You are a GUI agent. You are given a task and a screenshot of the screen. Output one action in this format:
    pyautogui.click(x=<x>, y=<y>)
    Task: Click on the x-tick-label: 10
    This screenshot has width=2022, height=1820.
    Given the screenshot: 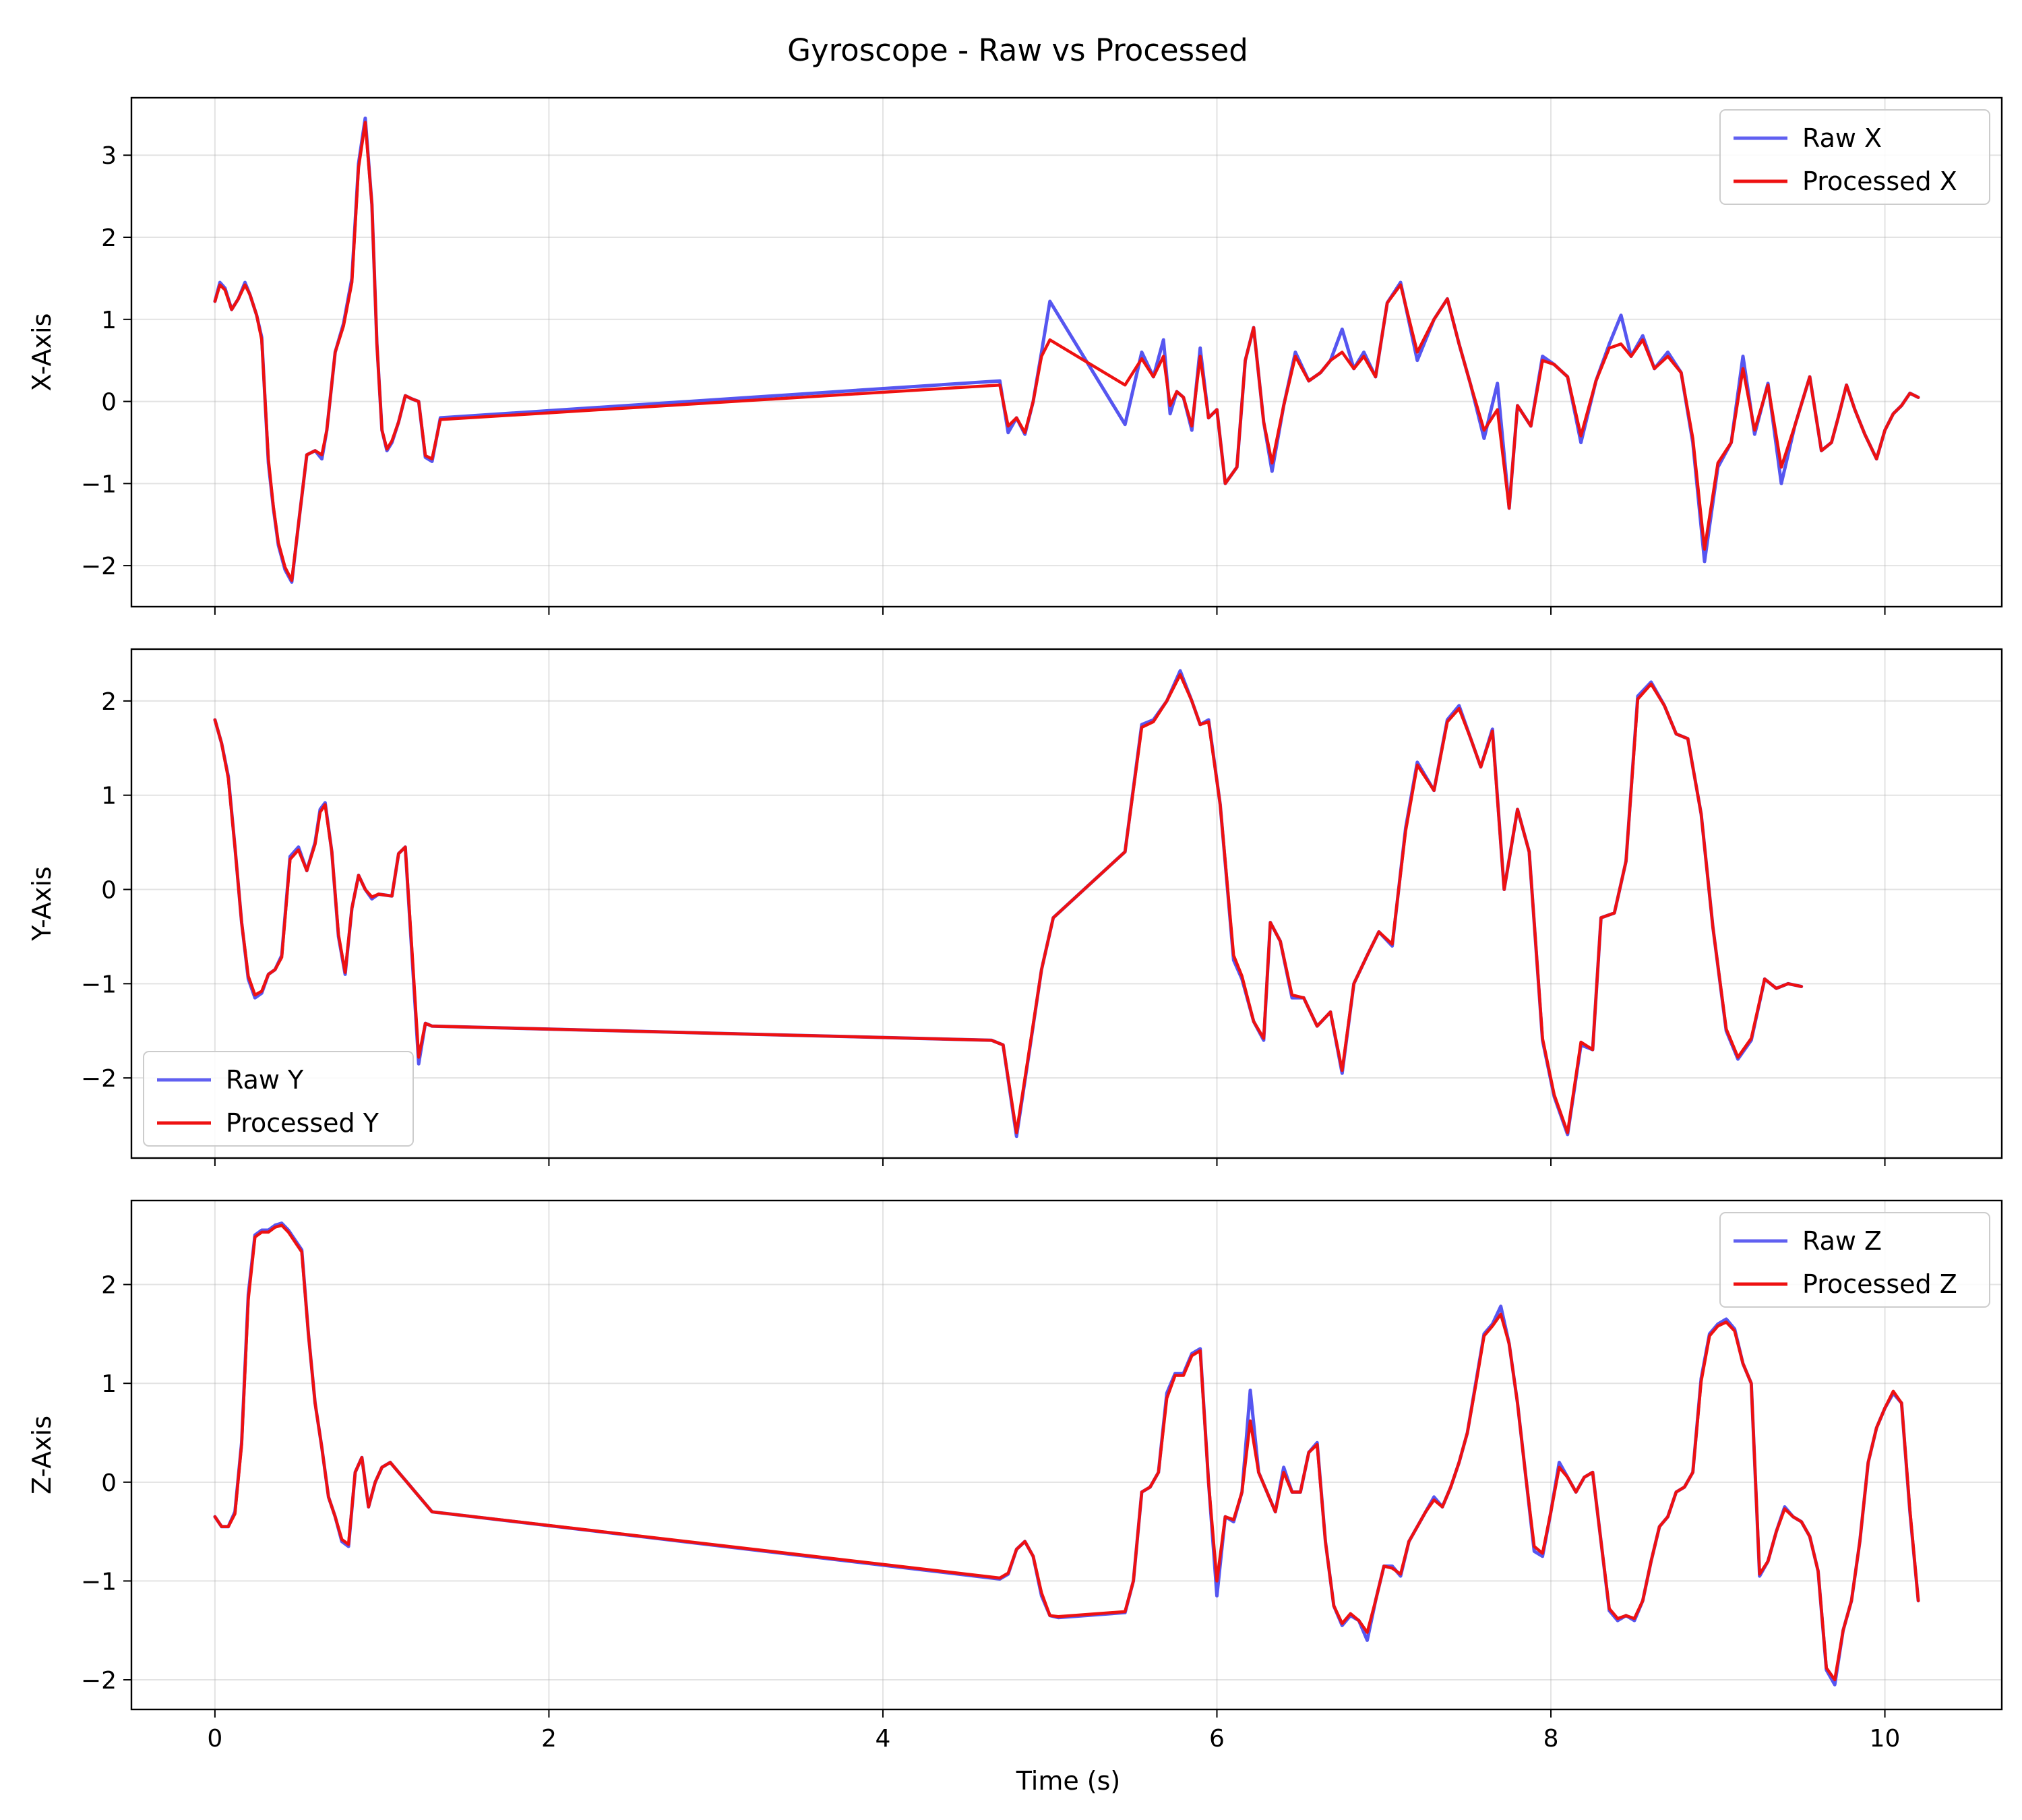 What is the action you would take?
    pyautogui.click(x=1885, y=1739)
    